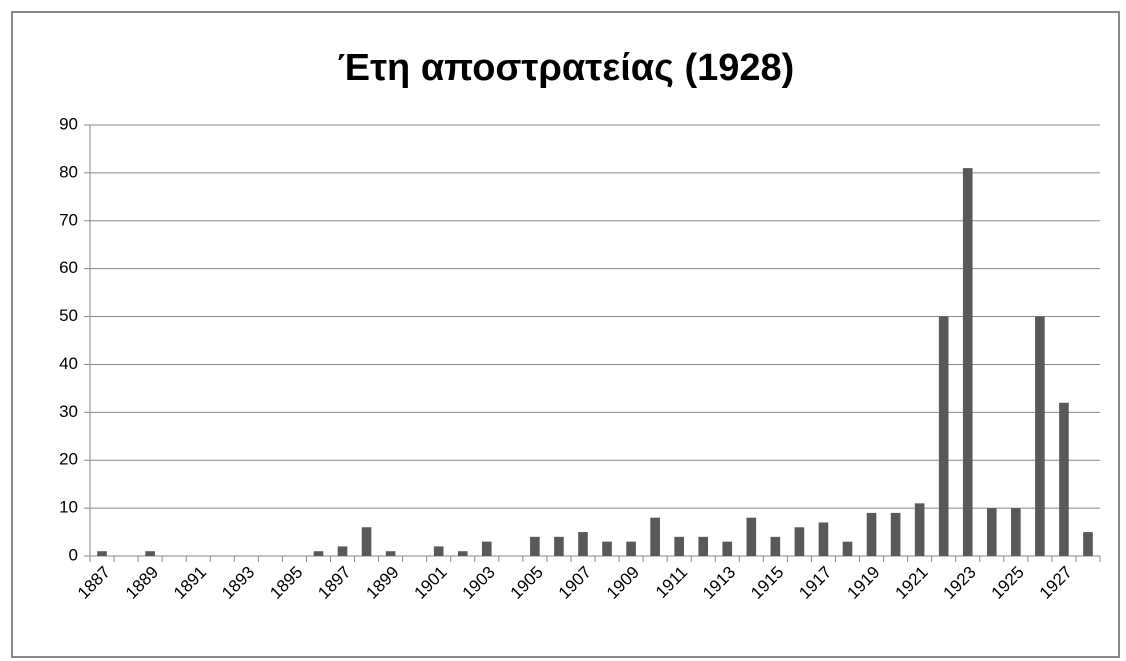 The image size is (1126, 661). I want to click on y-tick-label: 30, so click(68, 411).